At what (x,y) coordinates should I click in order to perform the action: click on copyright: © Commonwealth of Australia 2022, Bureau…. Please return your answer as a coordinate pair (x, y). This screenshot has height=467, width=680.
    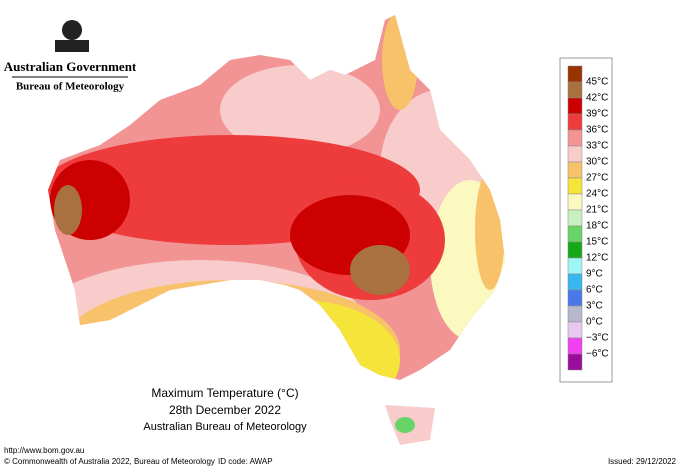
    Looking at the image, I should click on (109, 461).